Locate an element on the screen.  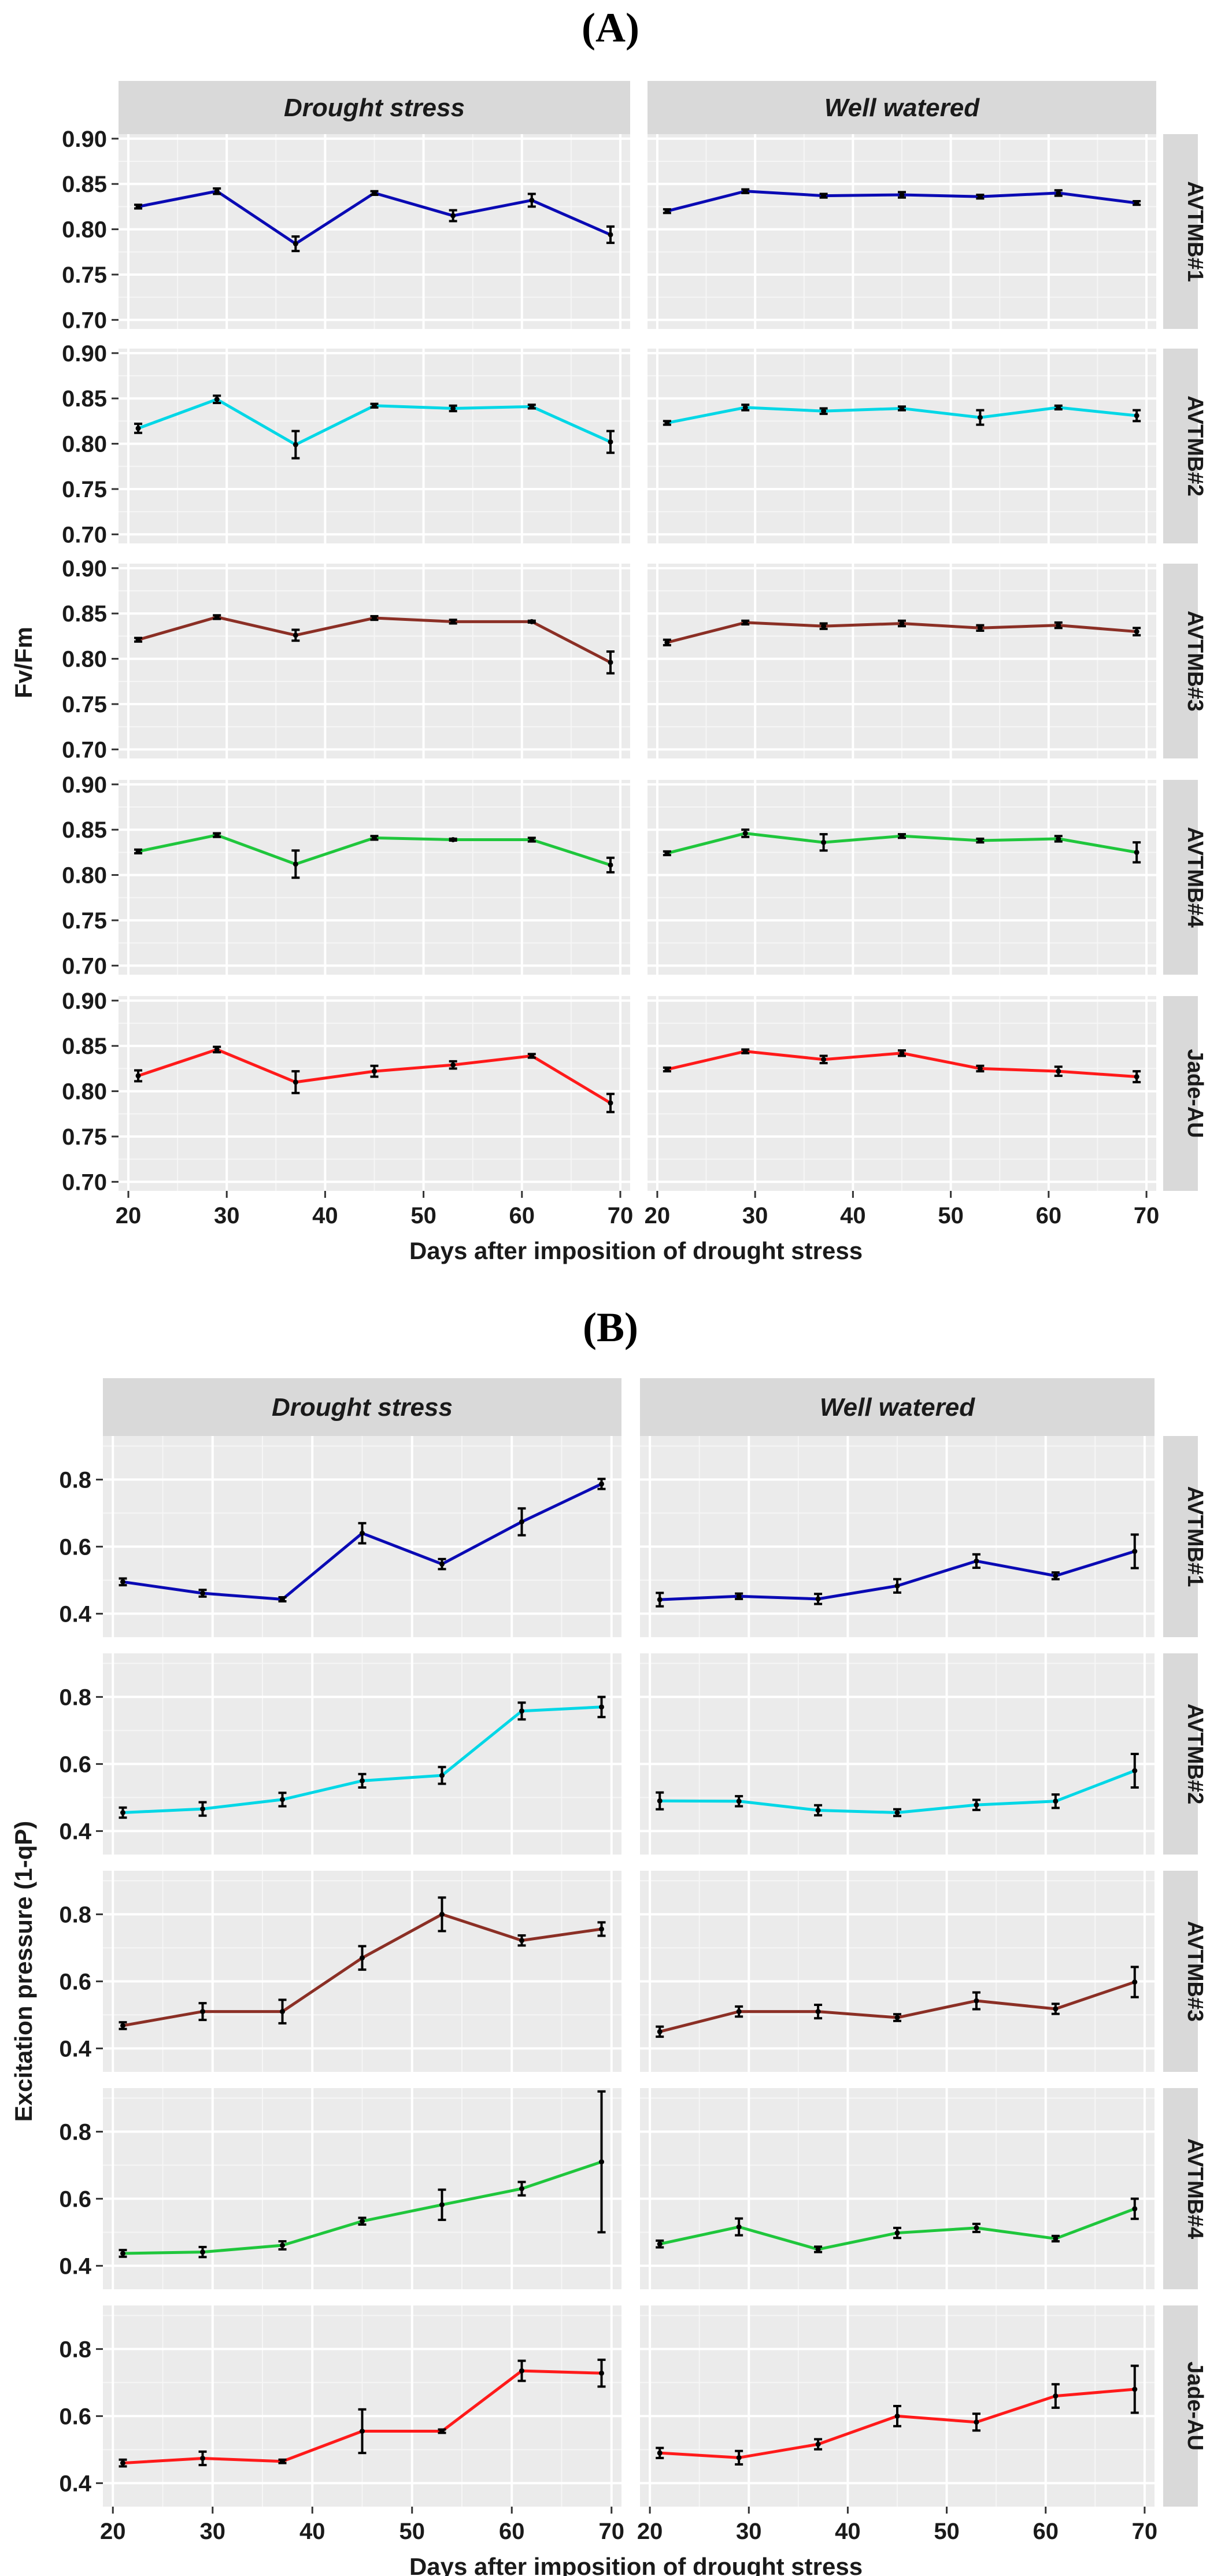
x-tick-label: 40 is located at coordinates (312, 2531).